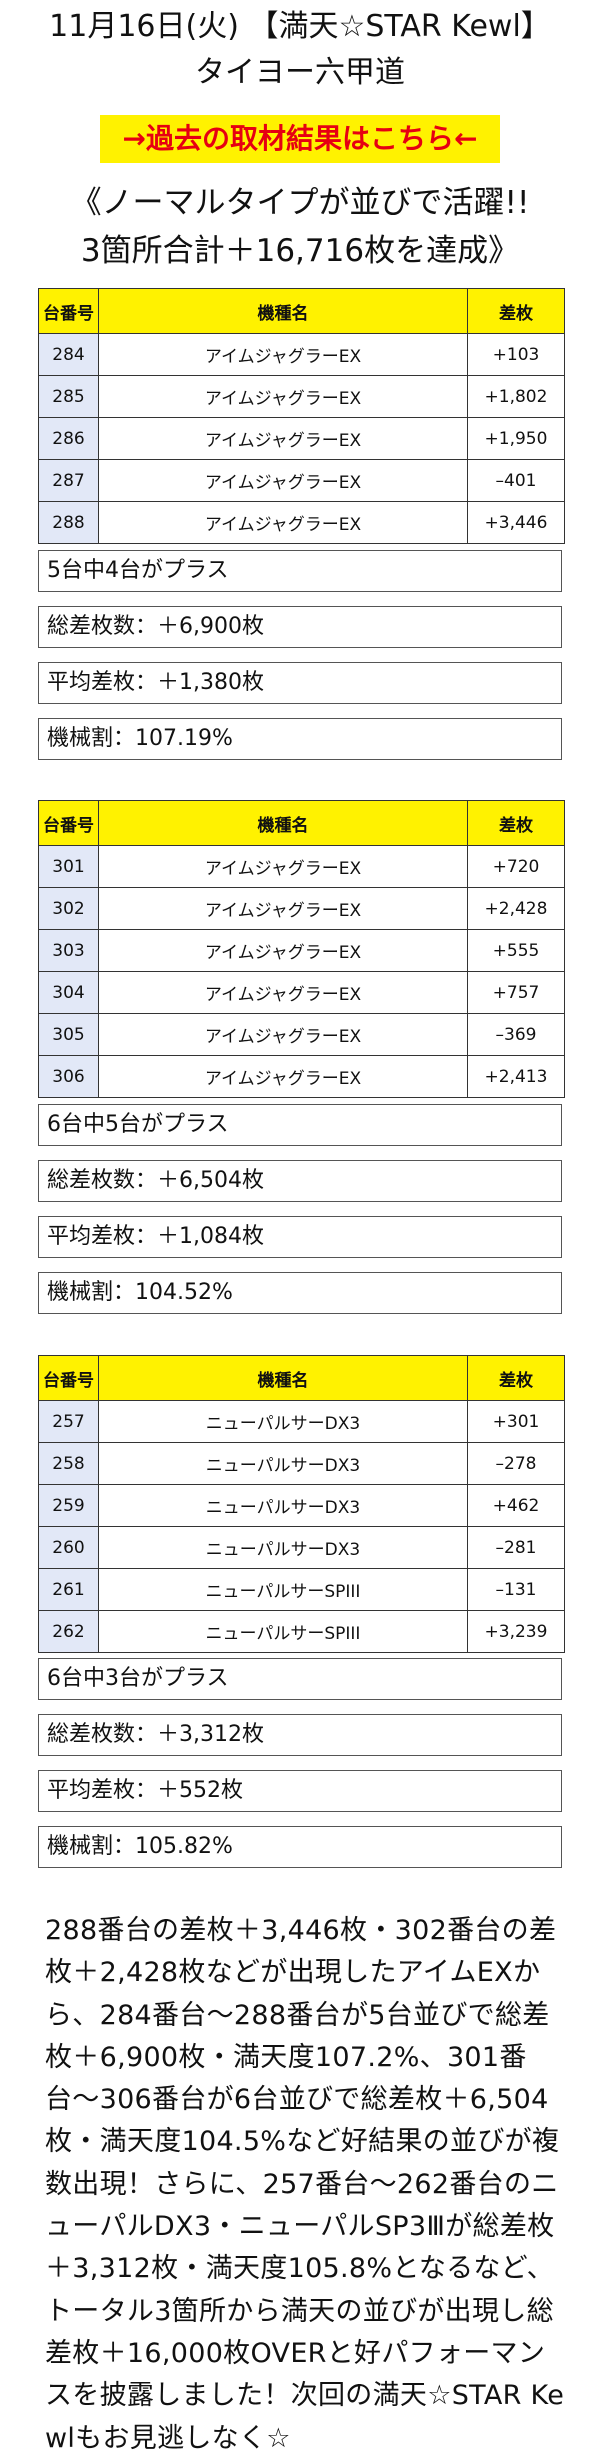 This screenshot has height=2460, width=600. Describe the element at coordinates (68, 950) in the screenshot. I see `cell-no: 303` at that location.